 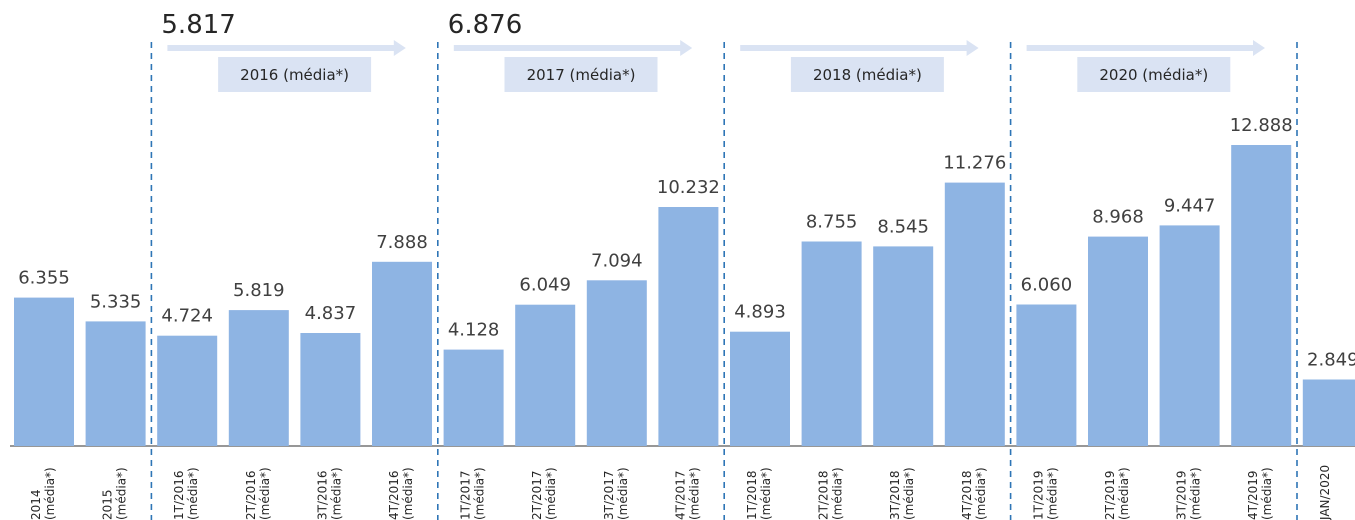 I want to click on group-average-0: 5.817, so click(x=198, y=25).